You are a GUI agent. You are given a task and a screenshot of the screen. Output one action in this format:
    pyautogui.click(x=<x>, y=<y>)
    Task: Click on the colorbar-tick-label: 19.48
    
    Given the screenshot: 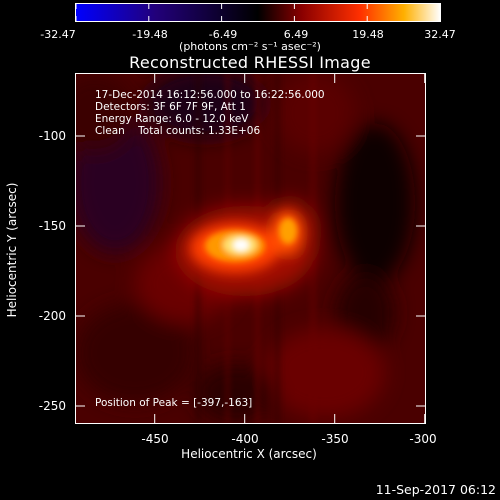 What is the action you would take?
    pyautogui.click(x=368, y=34)
    